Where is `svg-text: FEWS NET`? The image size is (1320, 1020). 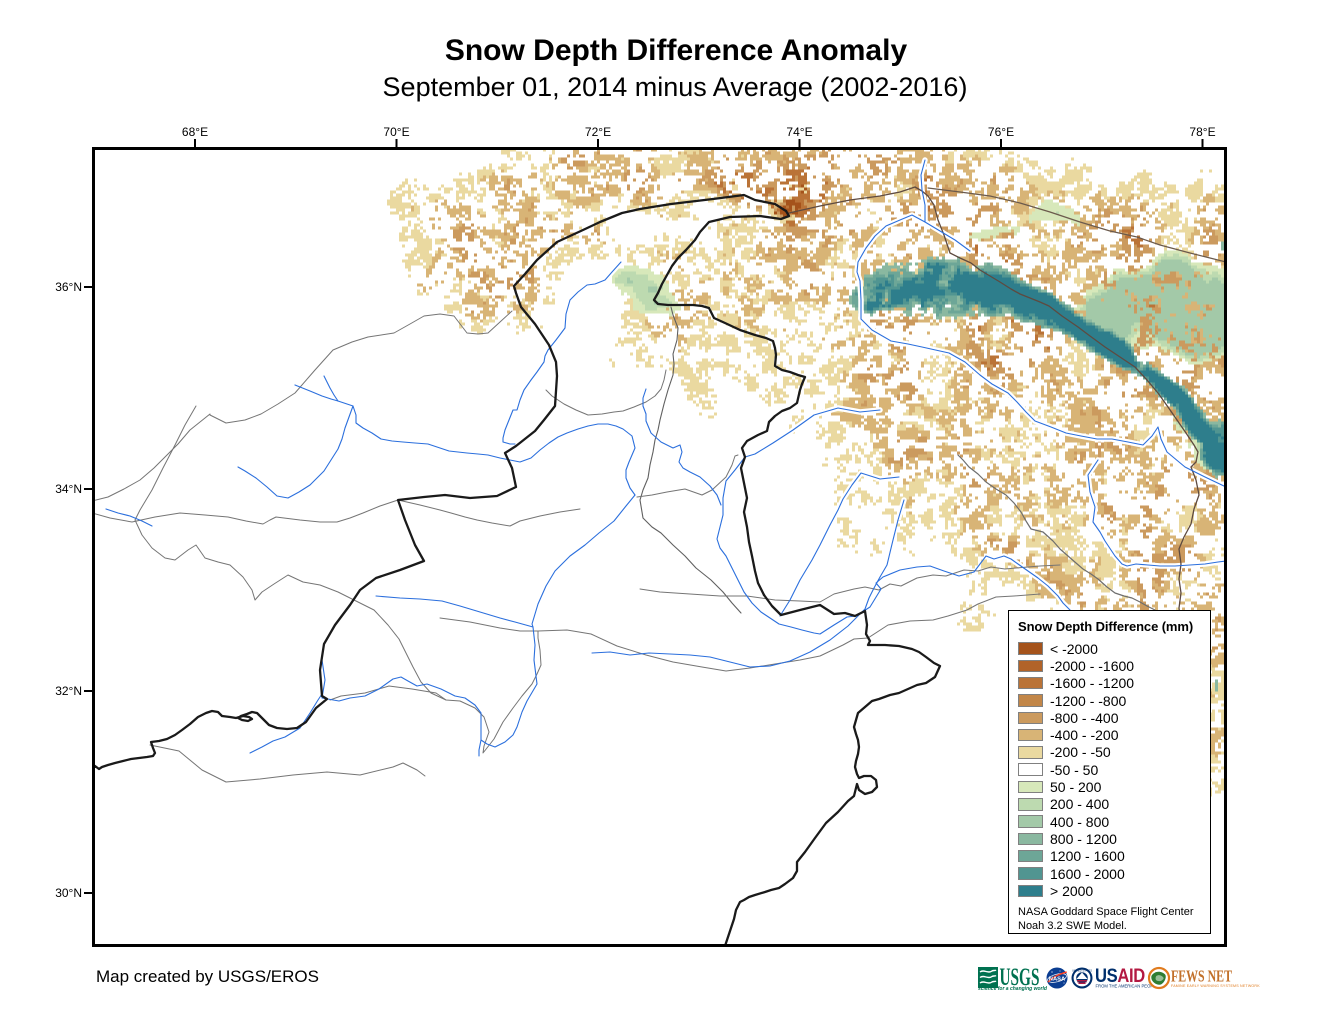
svg-text: FEWS NET is located at coordinates (1201, 977).